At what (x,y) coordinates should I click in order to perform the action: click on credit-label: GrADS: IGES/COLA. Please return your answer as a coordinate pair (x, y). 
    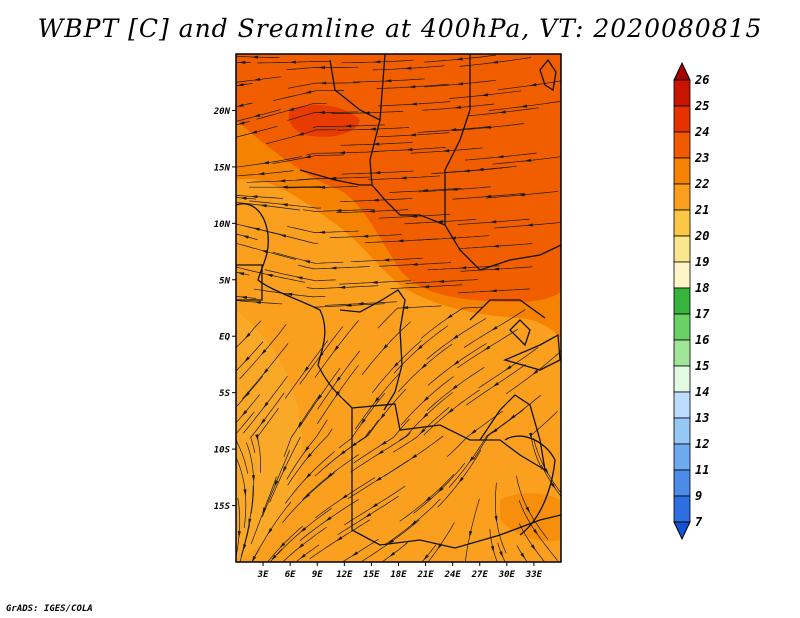
    Looking at the image, I should click on (49, 609).